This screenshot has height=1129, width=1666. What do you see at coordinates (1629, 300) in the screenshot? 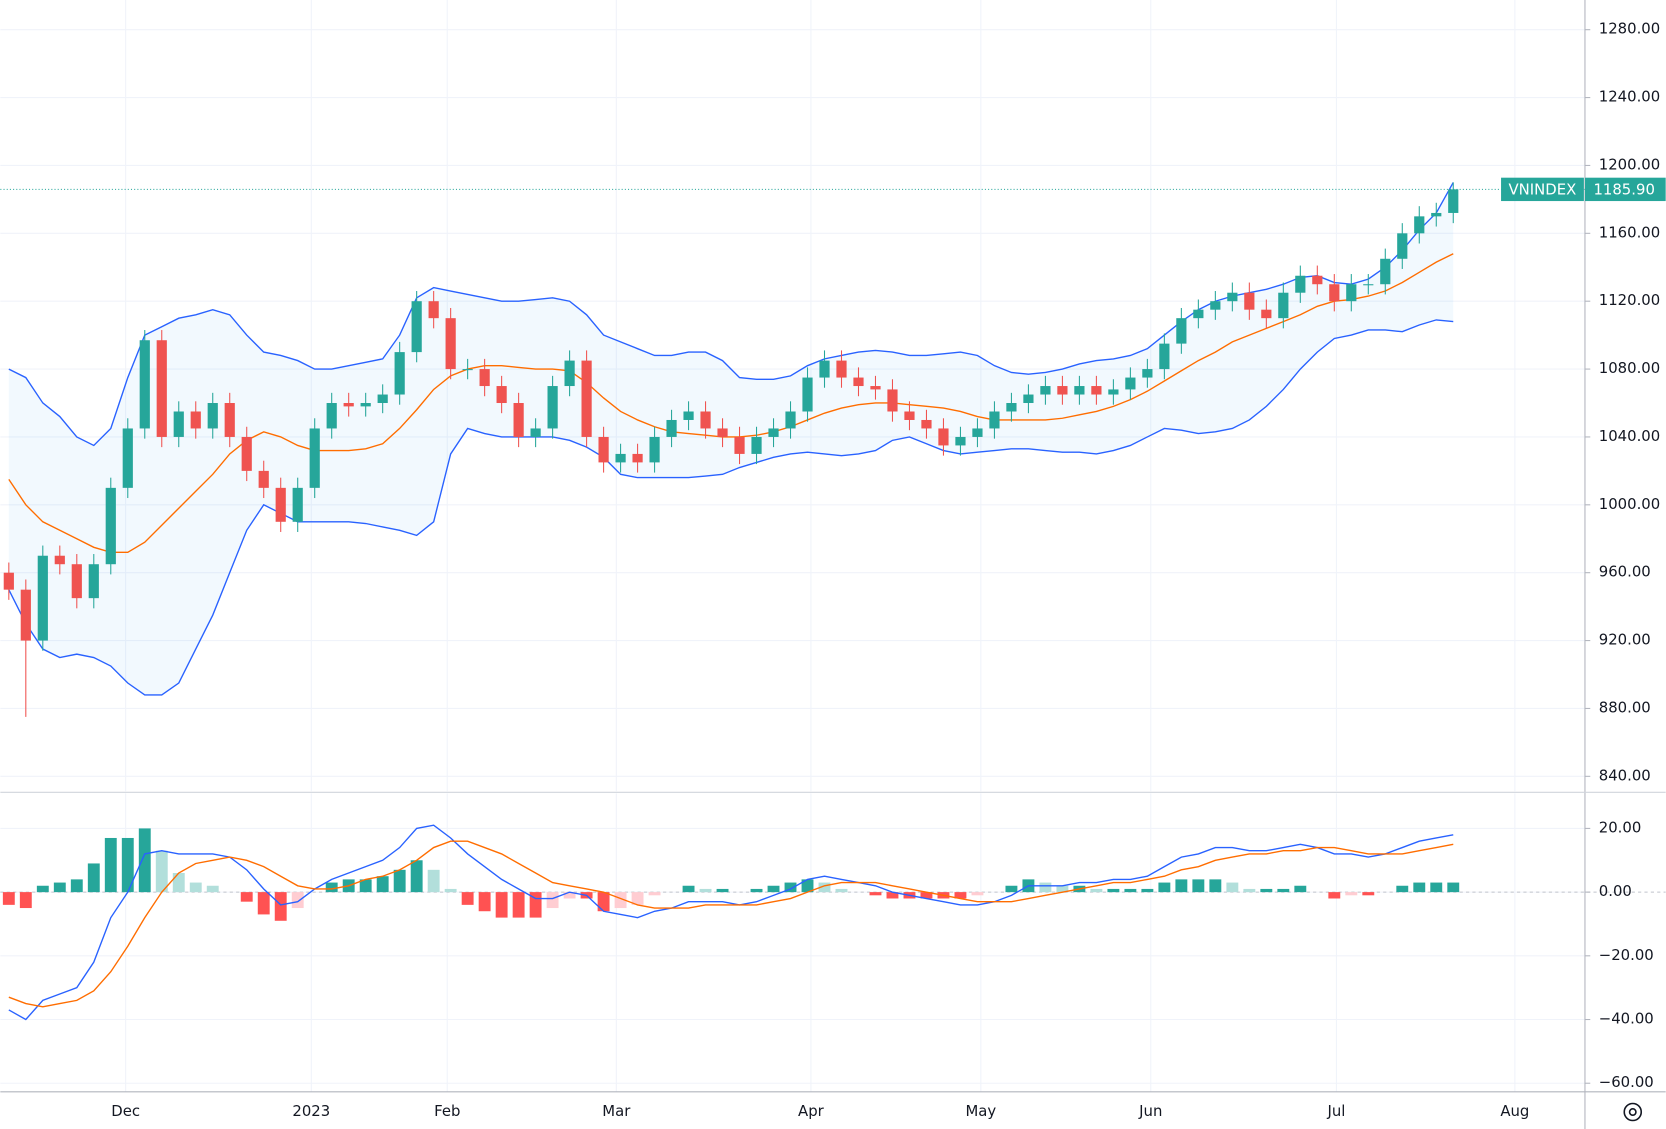
I see `y-tick-label: 1120.00` at bounding box center [1629, 300].